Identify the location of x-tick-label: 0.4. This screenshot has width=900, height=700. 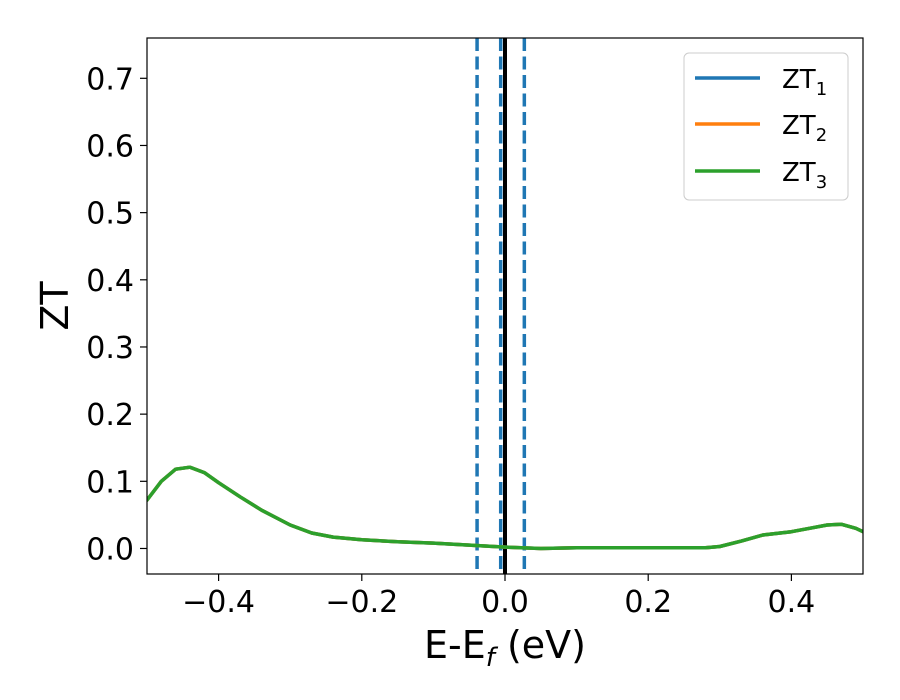
(792, 602).